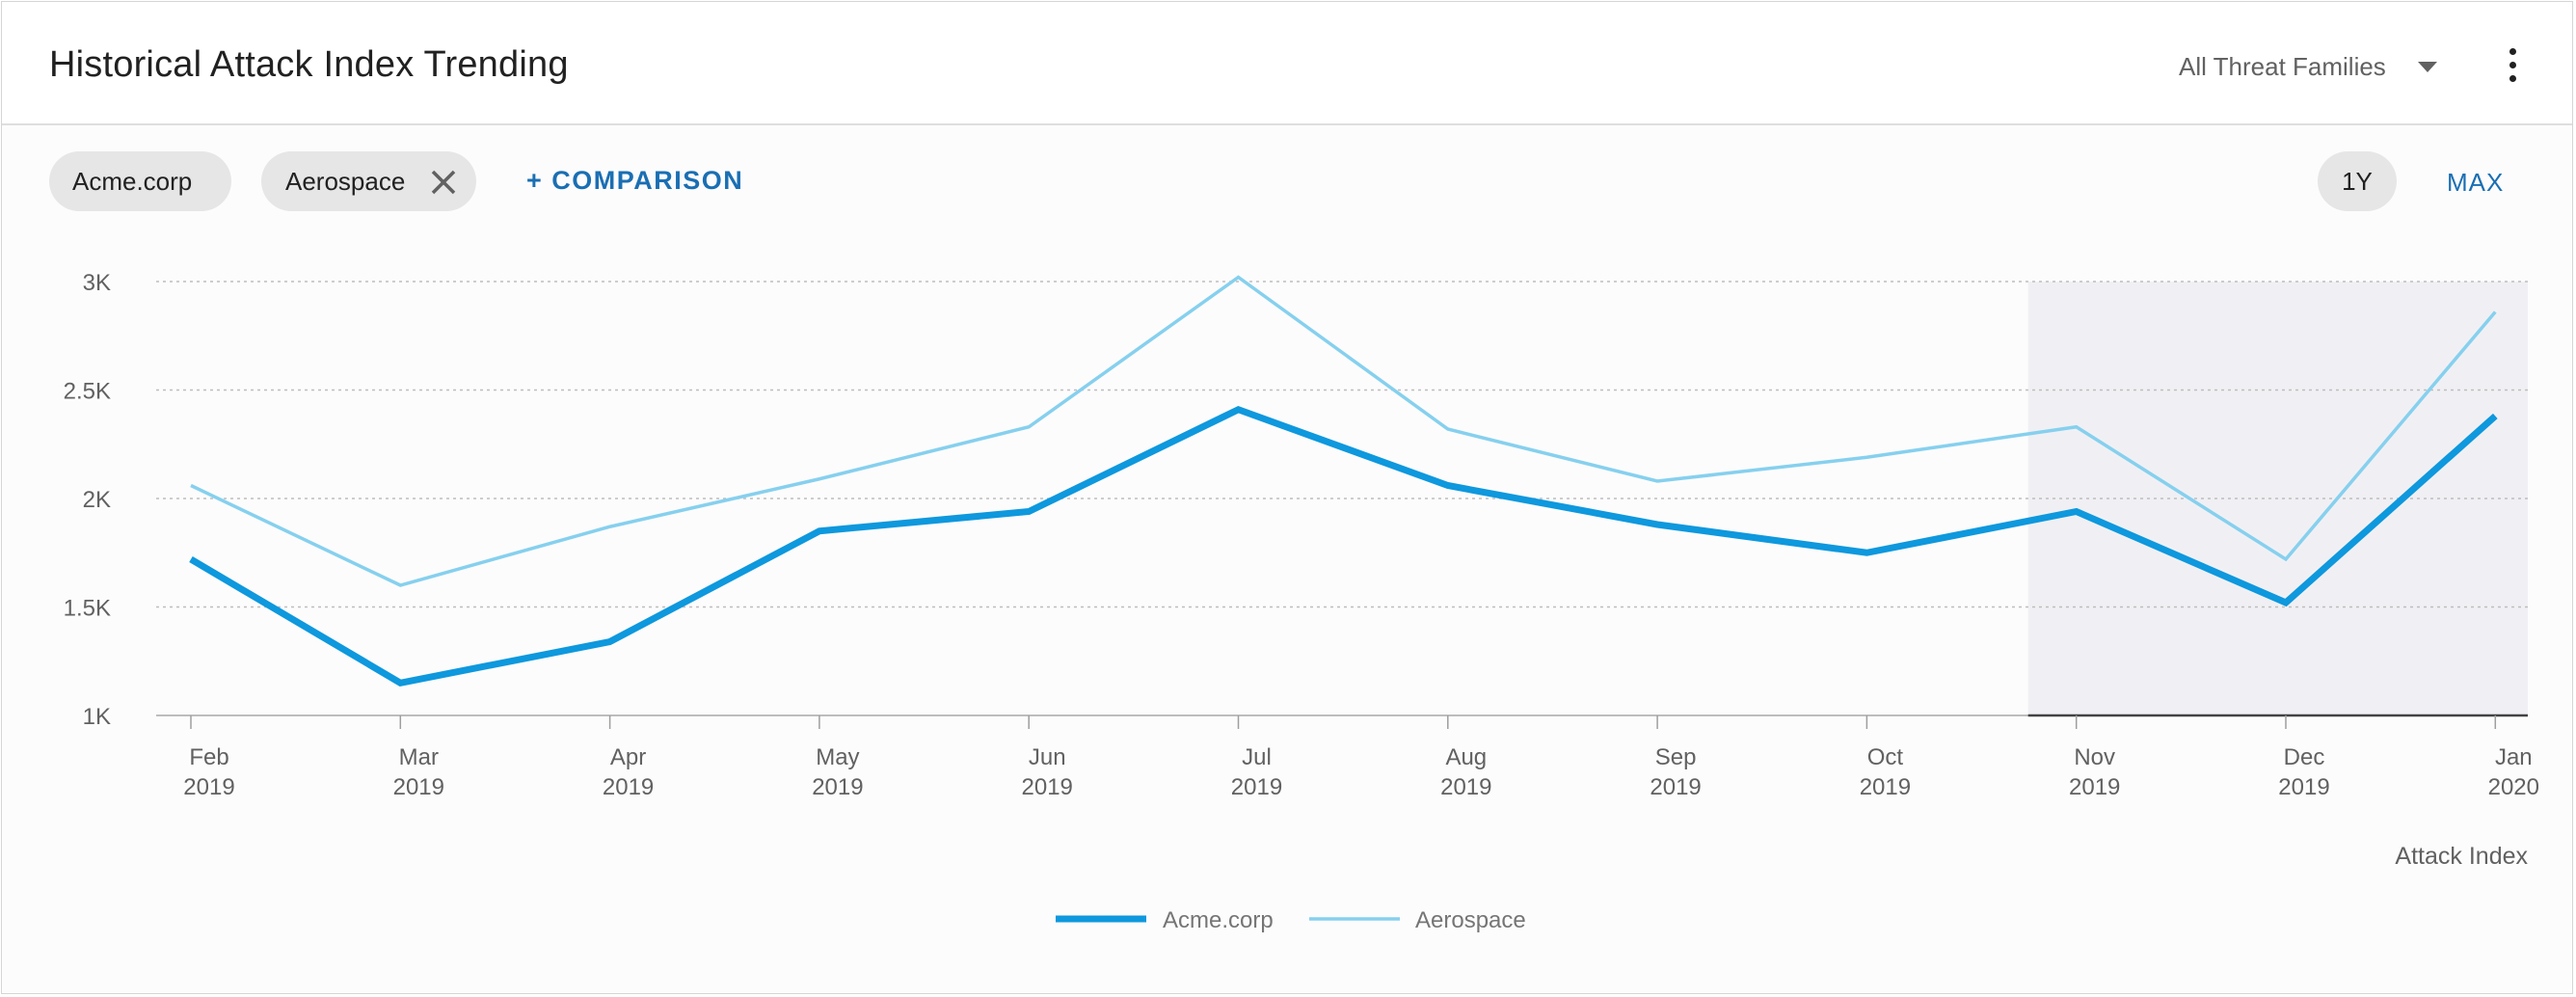 The width and height of the screenshot is (2576, 997). I want to click on x-tick-label-month: Oct, so click(1886, 757).